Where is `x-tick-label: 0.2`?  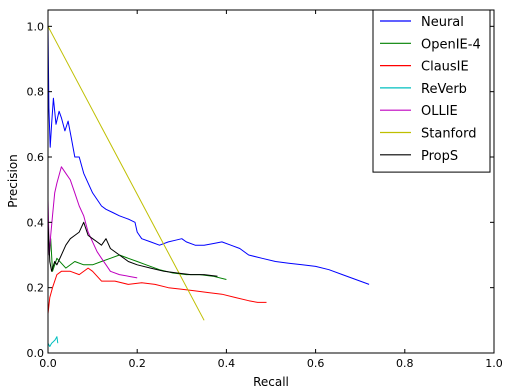 x-tick-label: 0.2 is located at coordinates (137, 363).